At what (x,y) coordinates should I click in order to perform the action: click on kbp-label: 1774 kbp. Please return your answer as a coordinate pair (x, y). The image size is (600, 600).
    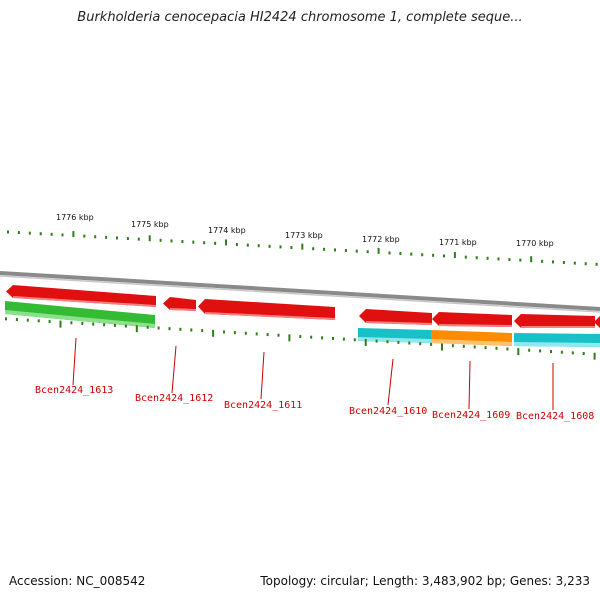
    Looking at the image, I should click on (227, 230).